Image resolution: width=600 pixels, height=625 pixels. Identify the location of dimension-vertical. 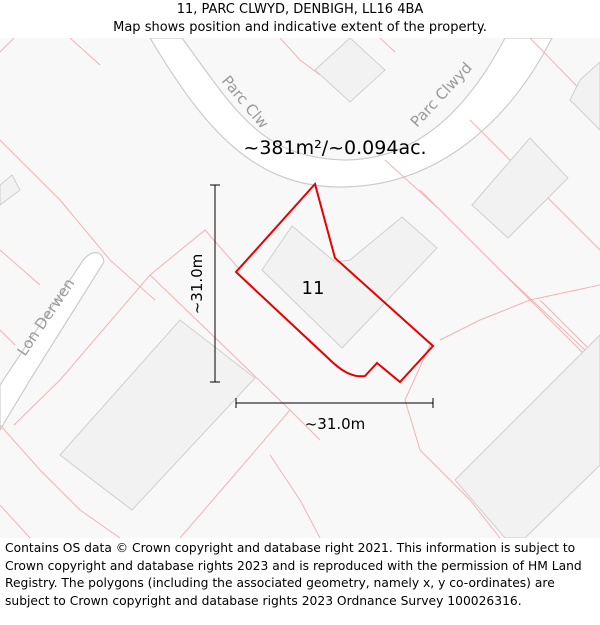
(215, 283).